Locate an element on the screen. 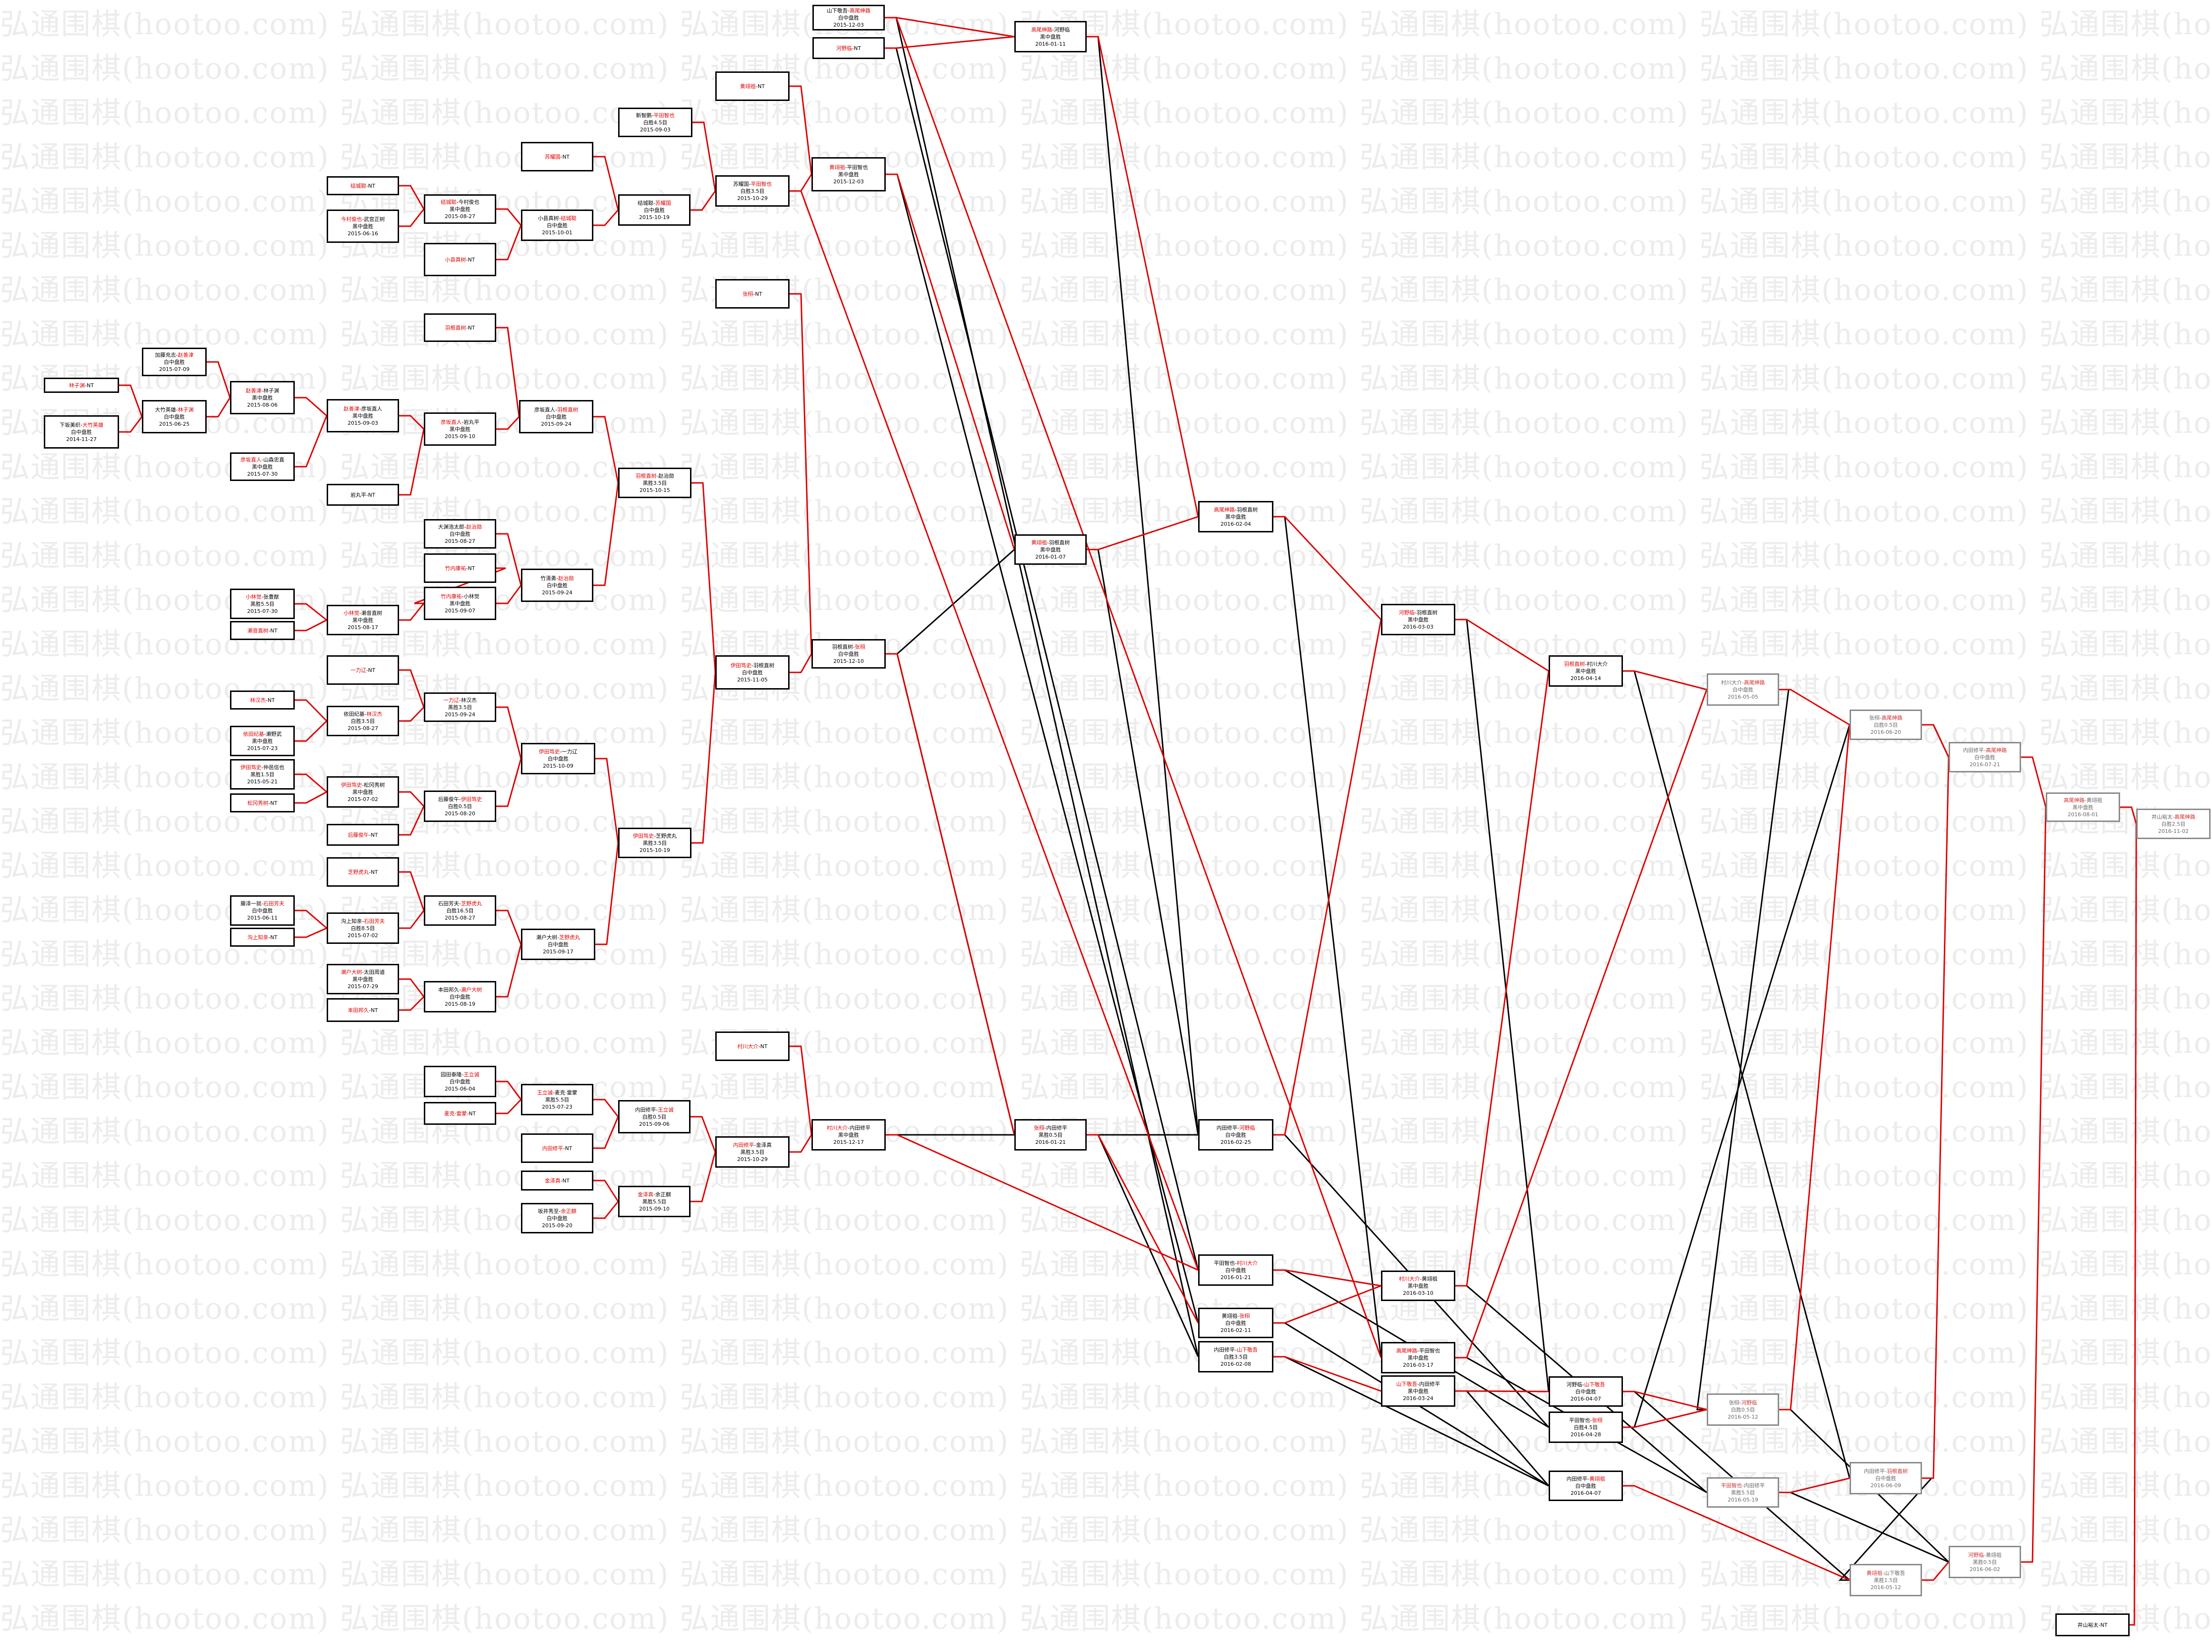  match-node: 村川大介-高尾绅路 白中盘胜 2016-05-05 is located at coordinates (1743, 689).